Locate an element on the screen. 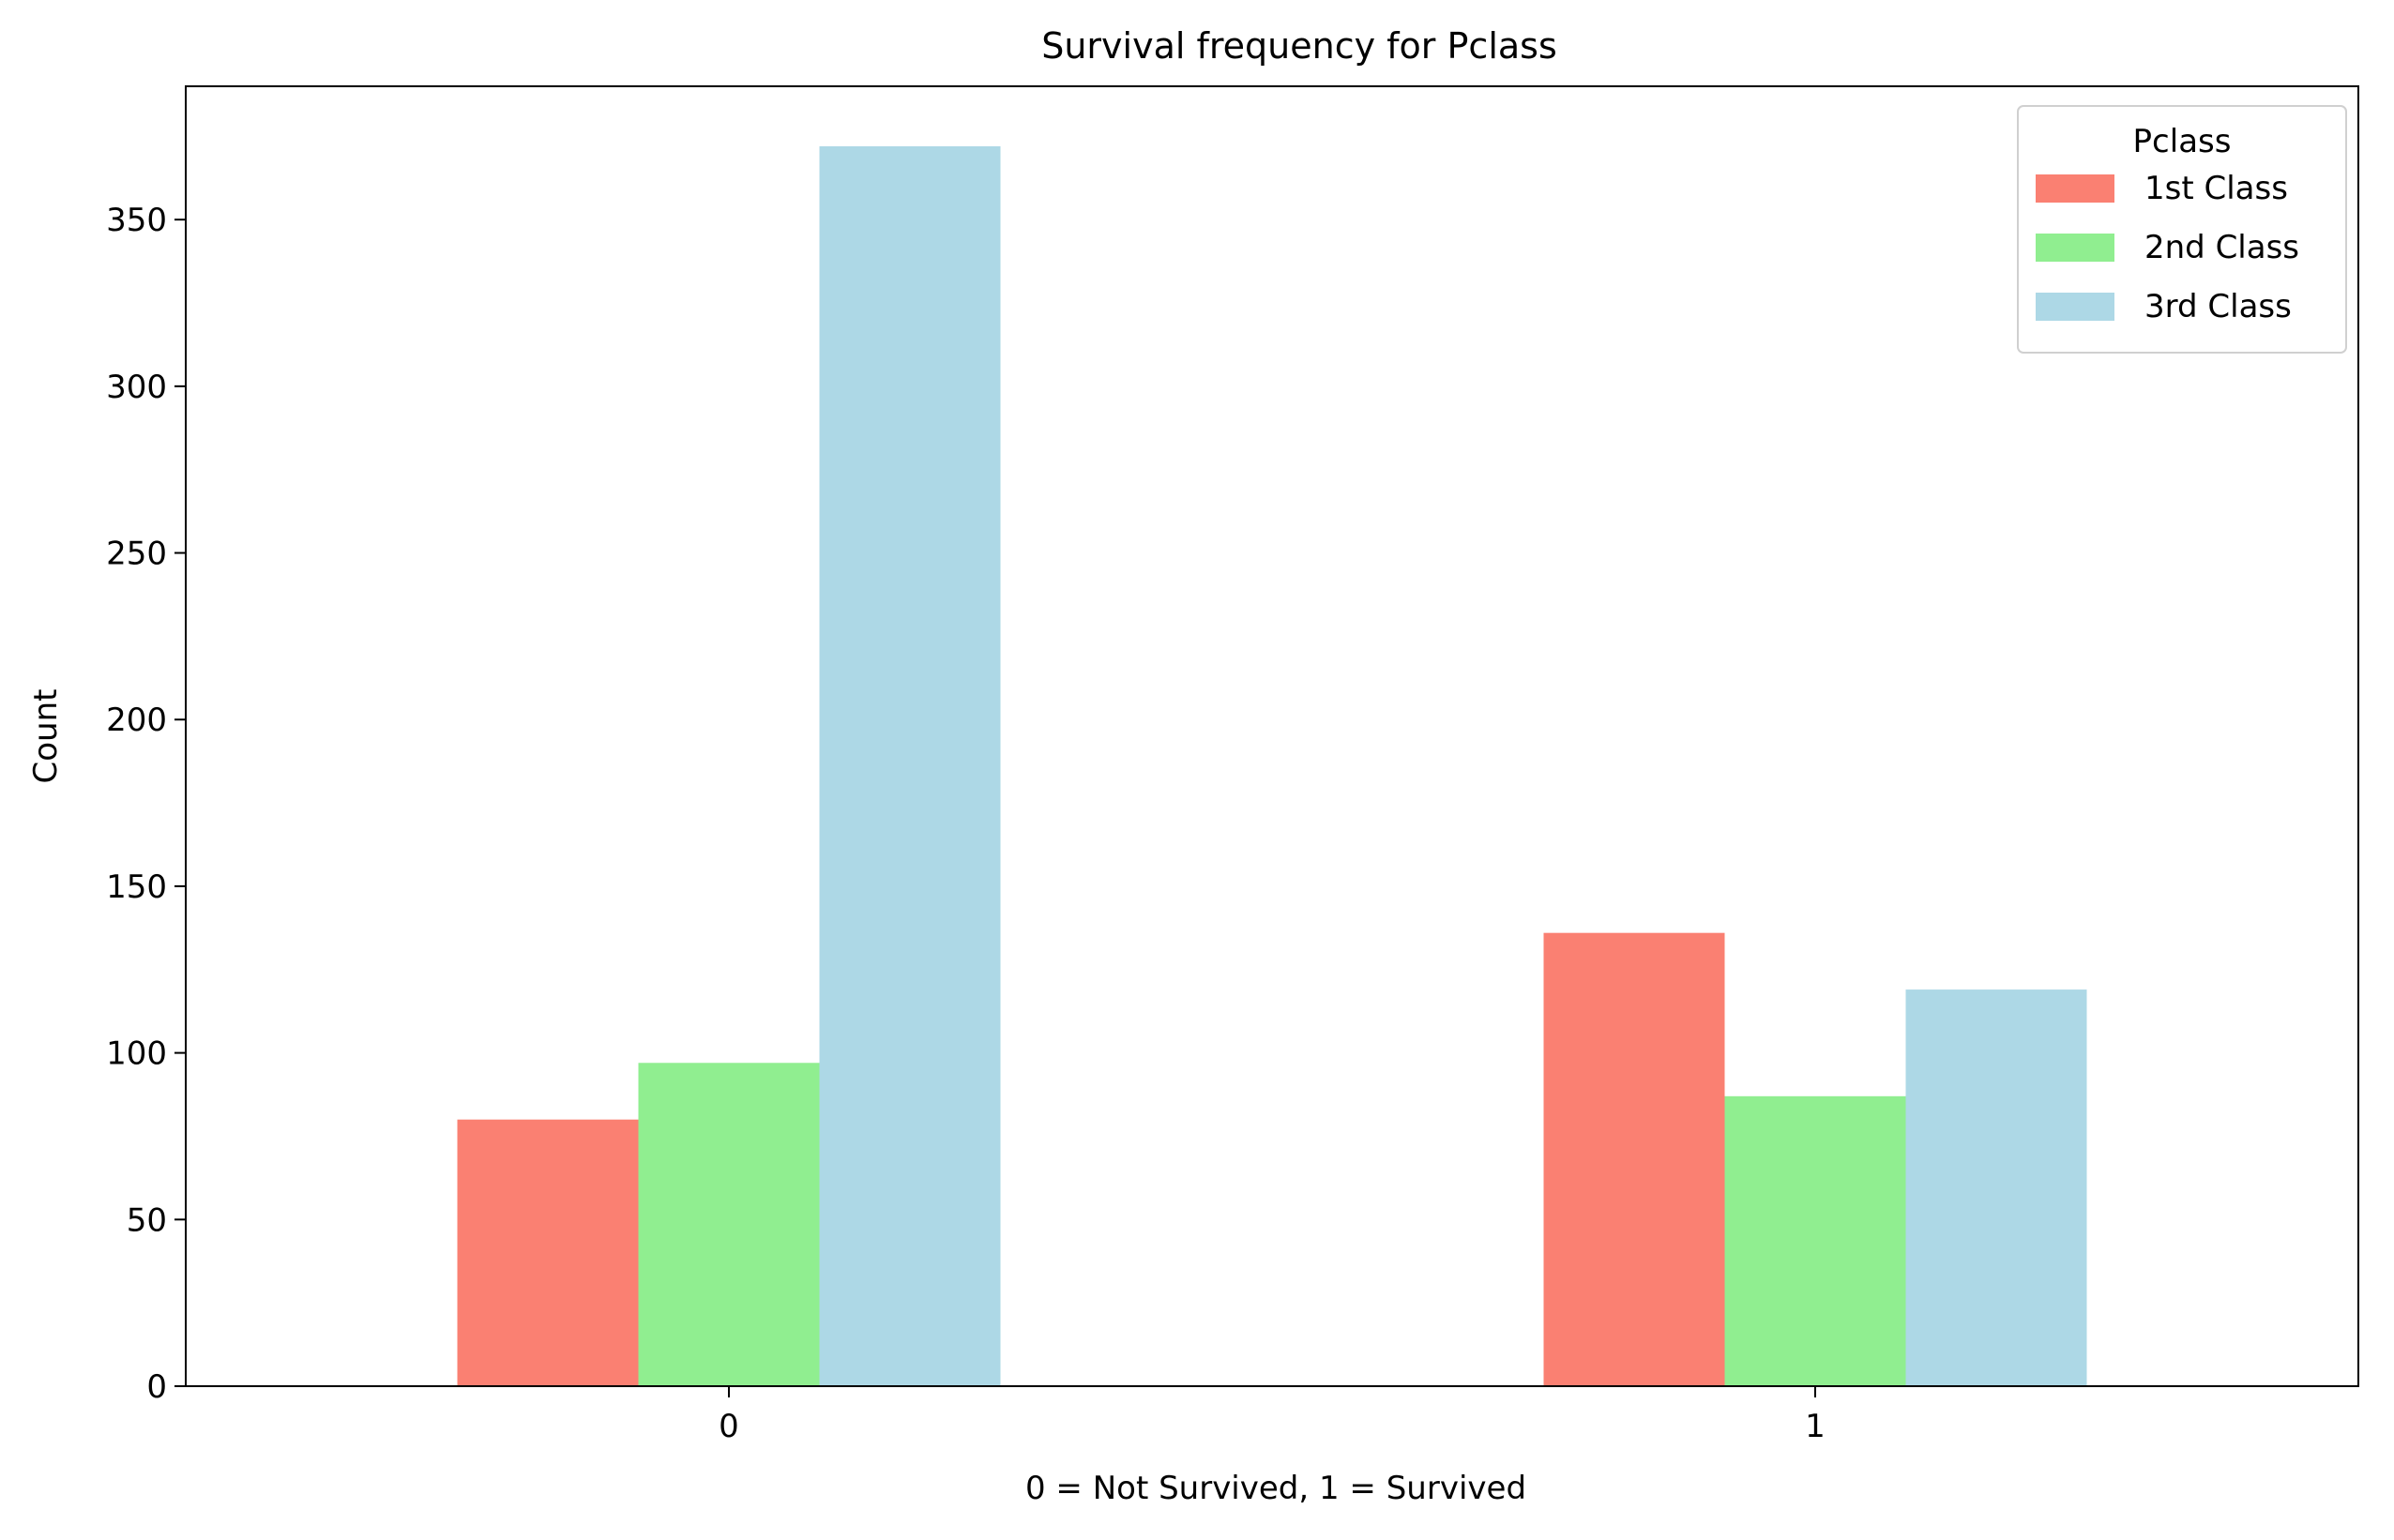  legend-frame is located at coordinates (2182, 229).